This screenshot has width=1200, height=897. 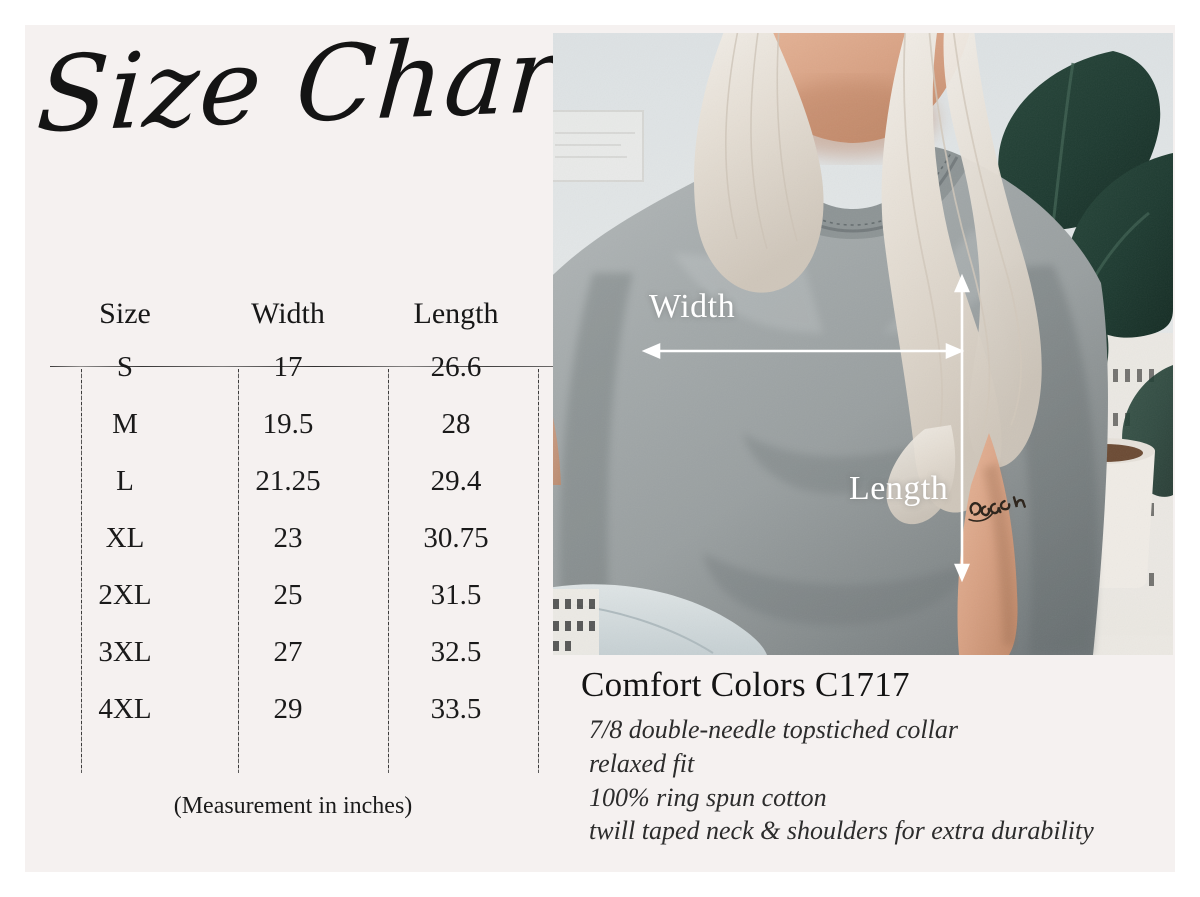 What do you see at coordinates (456, 652) in the screenshot?
I see `cell-length: 32.5` at bounding box center [456, 652].